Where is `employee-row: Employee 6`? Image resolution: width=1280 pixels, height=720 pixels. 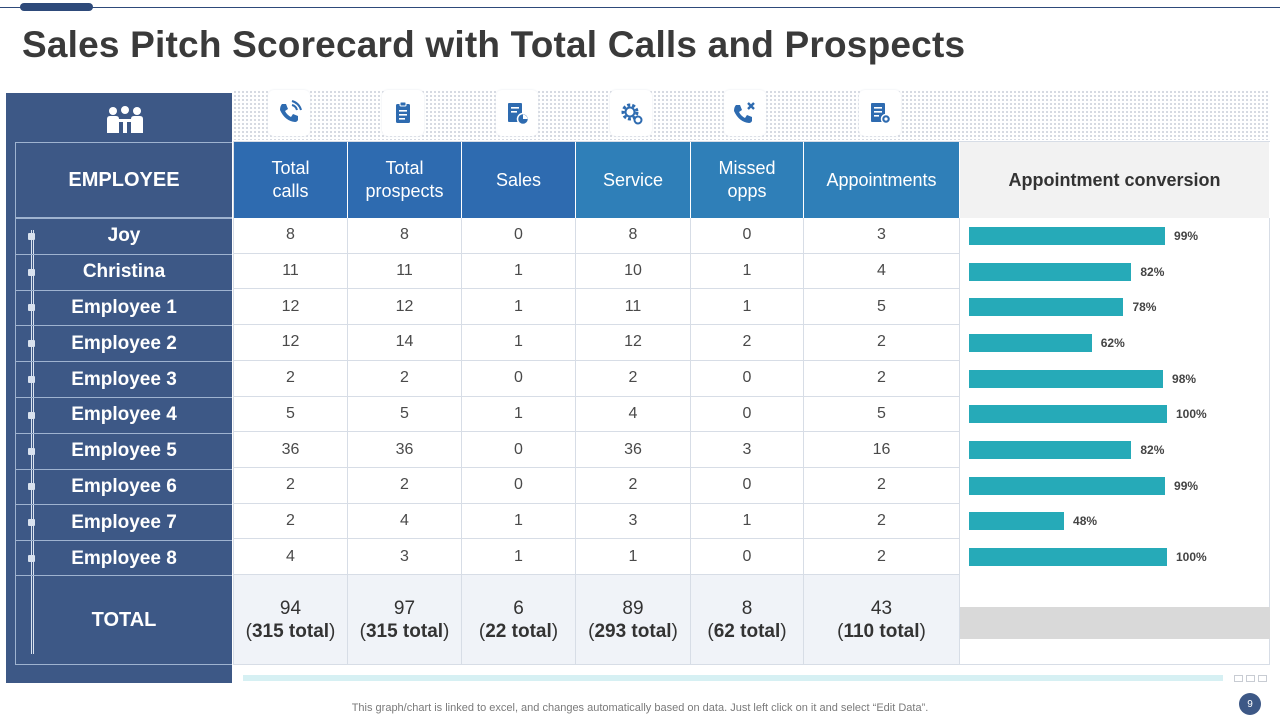 employee-row: Employee 6 is located at coordinates (123, 486).